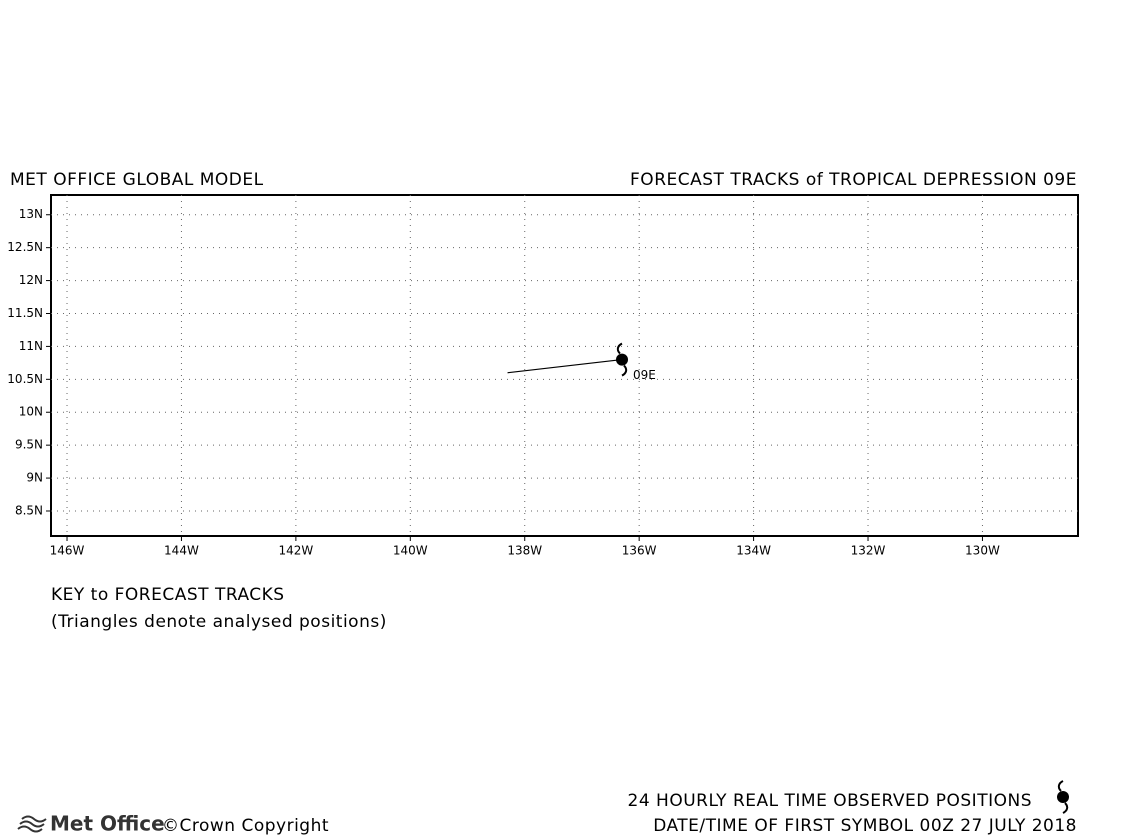  I want to click on x-tick-label: 138W, so click(524, 551).